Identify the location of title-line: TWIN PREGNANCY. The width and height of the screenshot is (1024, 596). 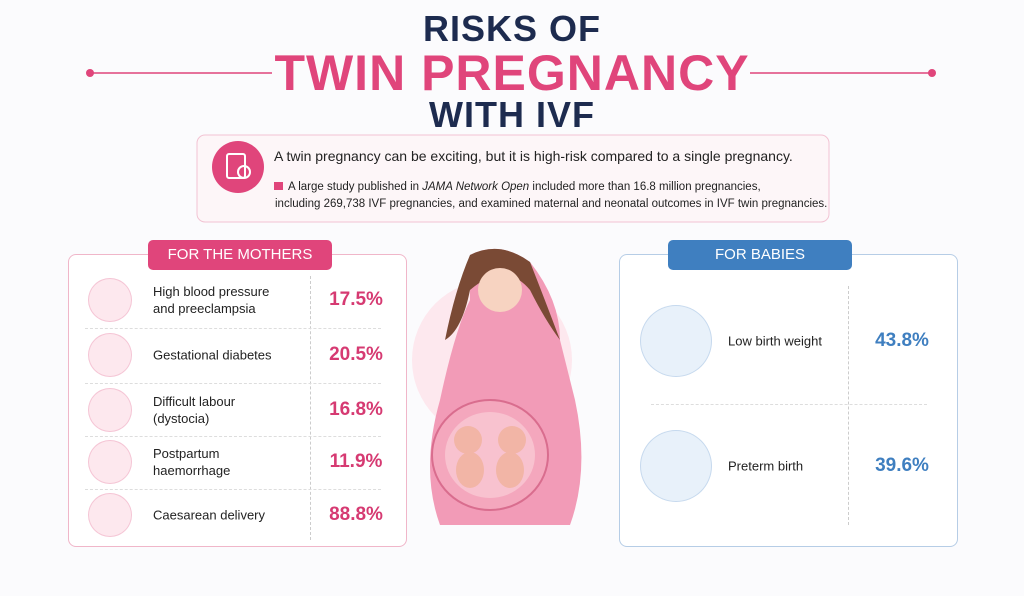
(512, 73).